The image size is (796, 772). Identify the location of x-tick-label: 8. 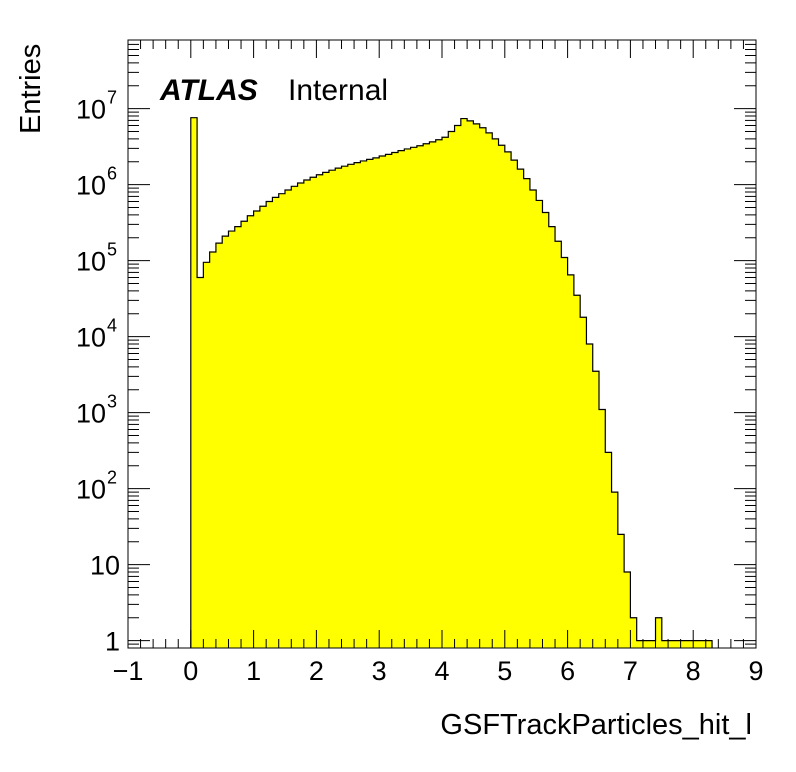
(693, 671).